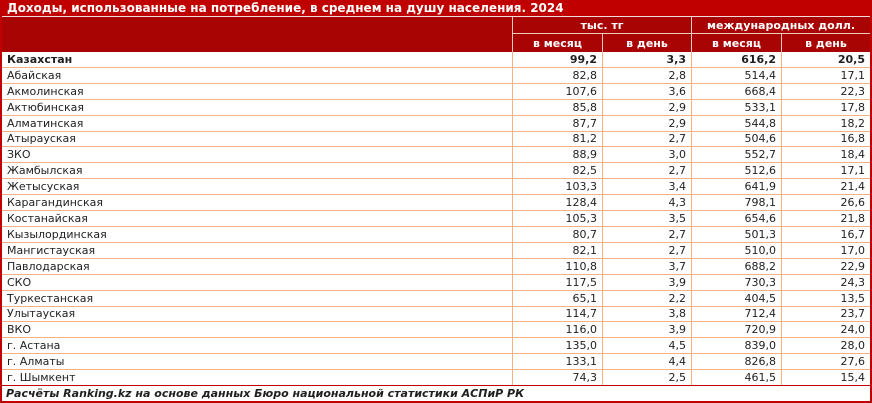  What do you see at coordinates (47, 219) in the screenshot?
I see `region-cell: Костанайская` at bounding box center [47, 219].